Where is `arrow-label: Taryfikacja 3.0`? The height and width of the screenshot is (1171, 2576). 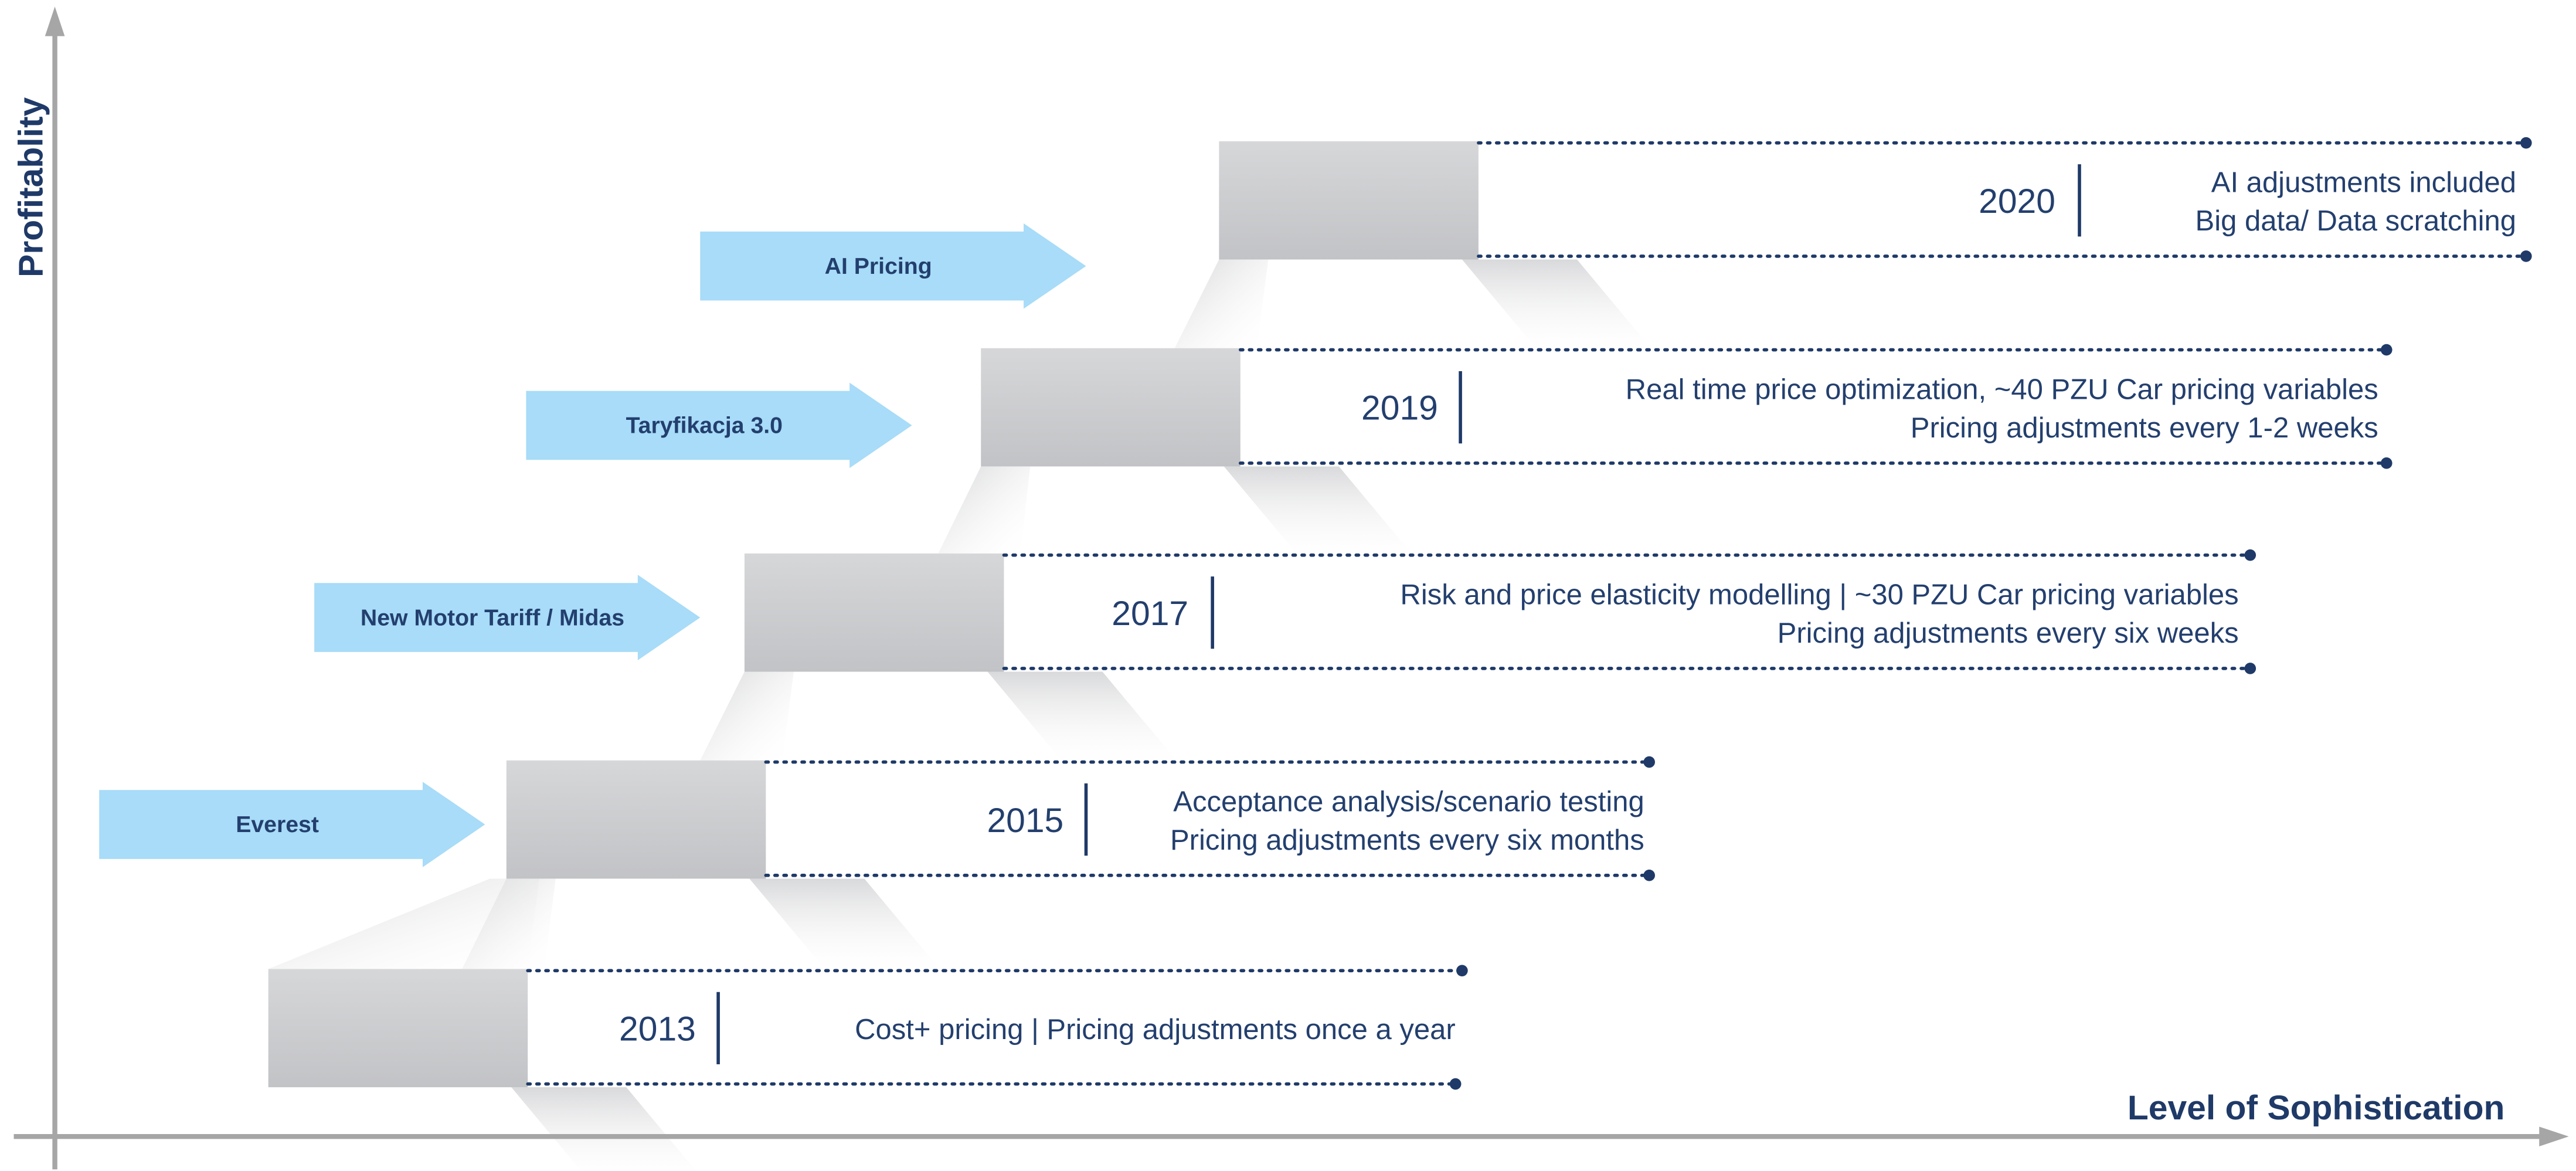 arrow-label: Taryfikacja 3.0 is located at coordinates (704, 426).